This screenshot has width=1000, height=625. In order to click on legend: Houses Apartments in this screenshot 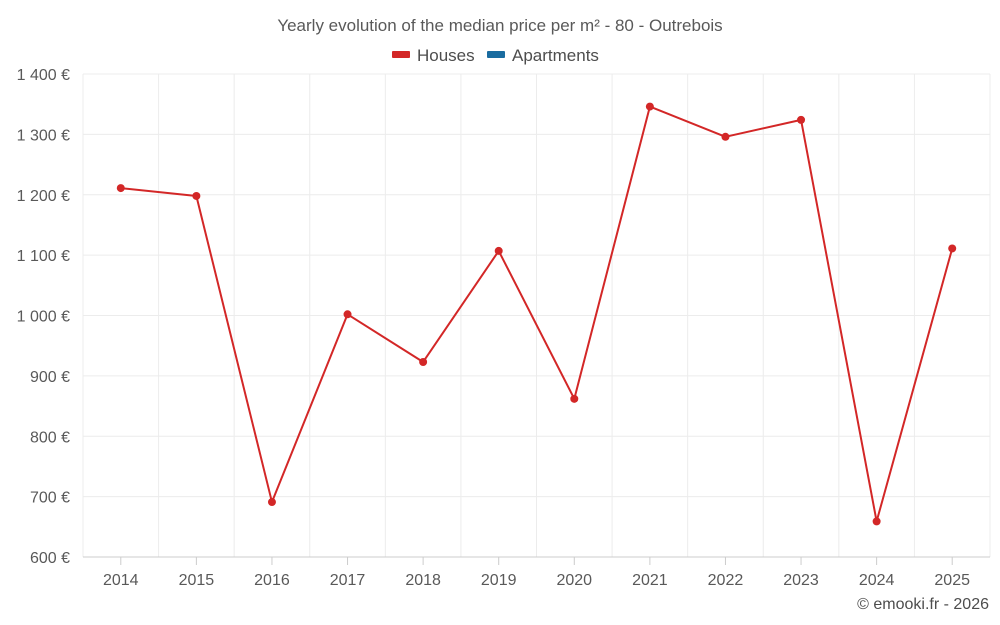, I will do `click(495, 55)`.